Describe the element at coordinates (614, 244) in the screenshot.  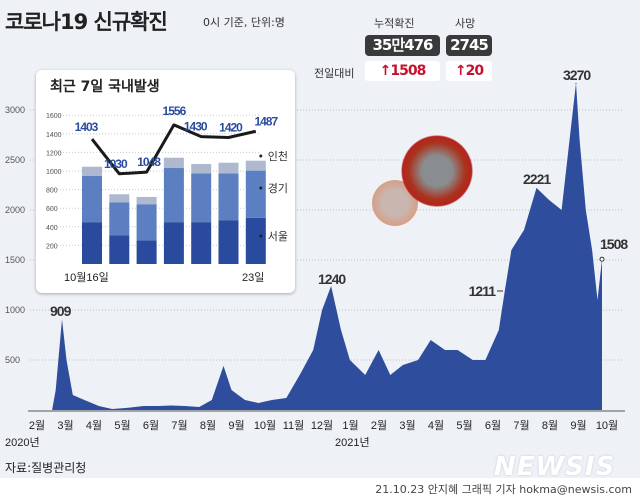
I see `annotation-label: 1508` at that location.